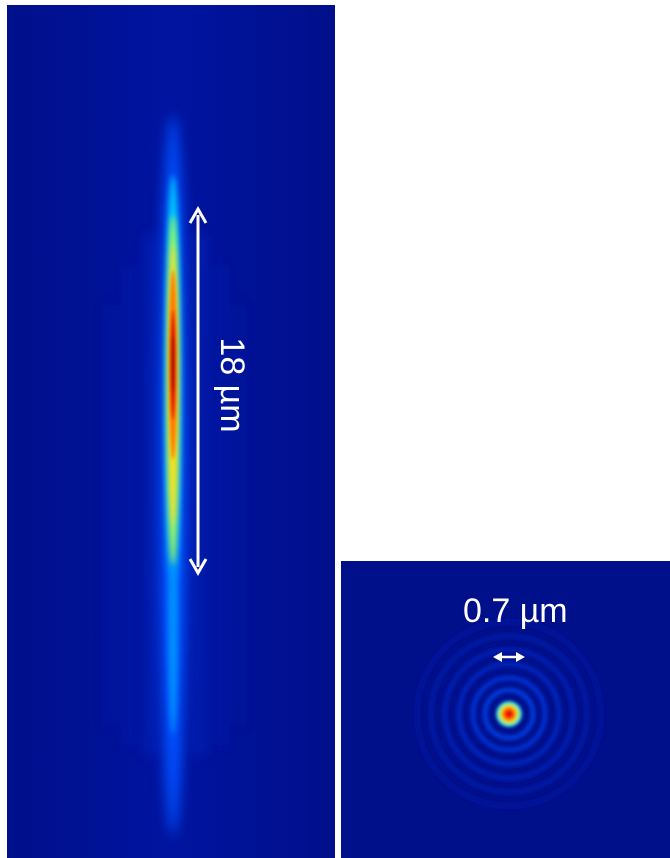  What do you see at coordinates (173, 365) in the screenshot?
I see `focal-line-core` at bounding box center [173, 365].